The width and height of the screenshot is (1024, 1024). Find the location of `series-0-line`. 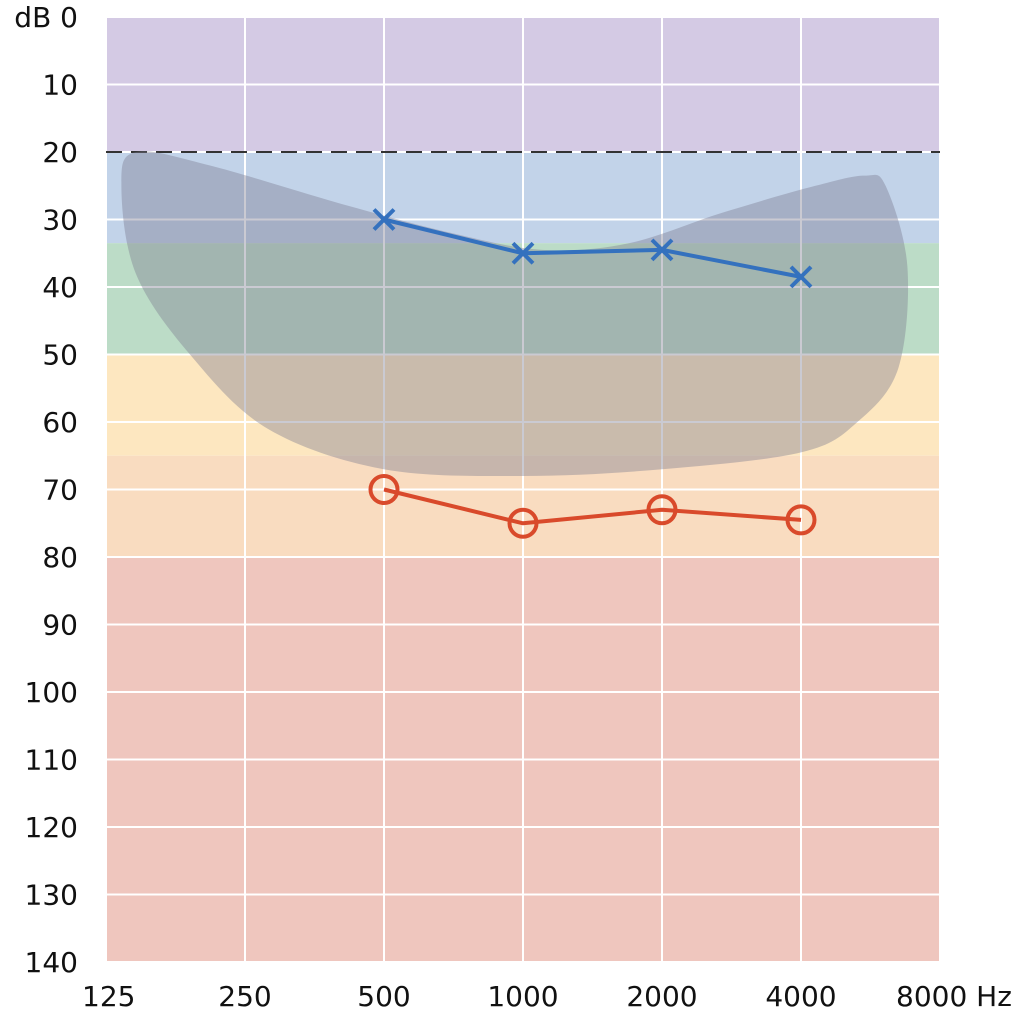

series-0-line is located at coordinates (592, 248).